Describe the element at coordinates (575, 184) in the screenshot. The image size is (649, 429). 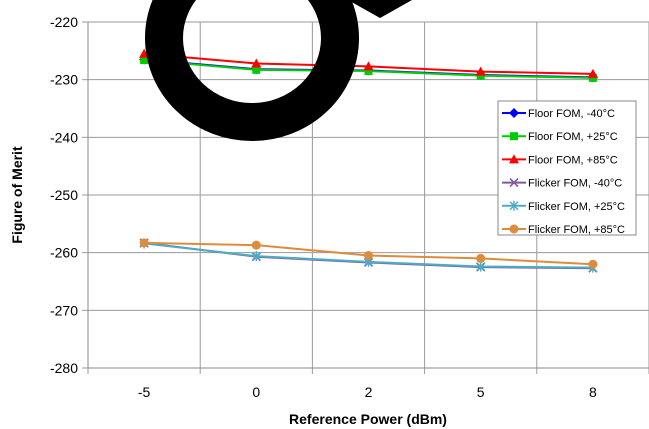
I see `legend-label: Flicker FOM, -40°C` at that location.